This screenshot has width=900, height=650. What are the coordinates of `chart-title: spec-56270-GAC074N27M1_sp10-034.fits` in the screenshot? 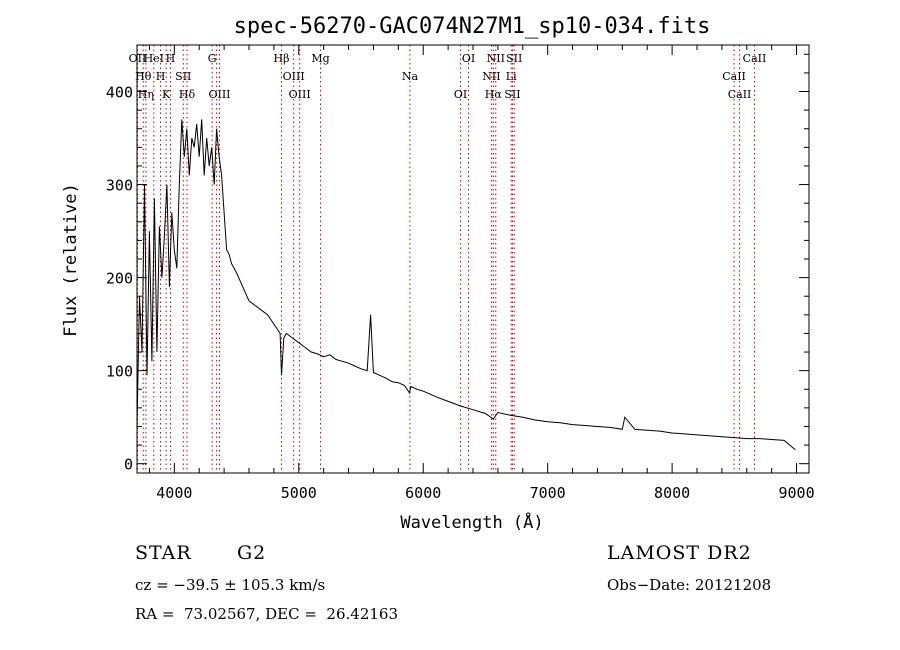 It's located at (472, 26).